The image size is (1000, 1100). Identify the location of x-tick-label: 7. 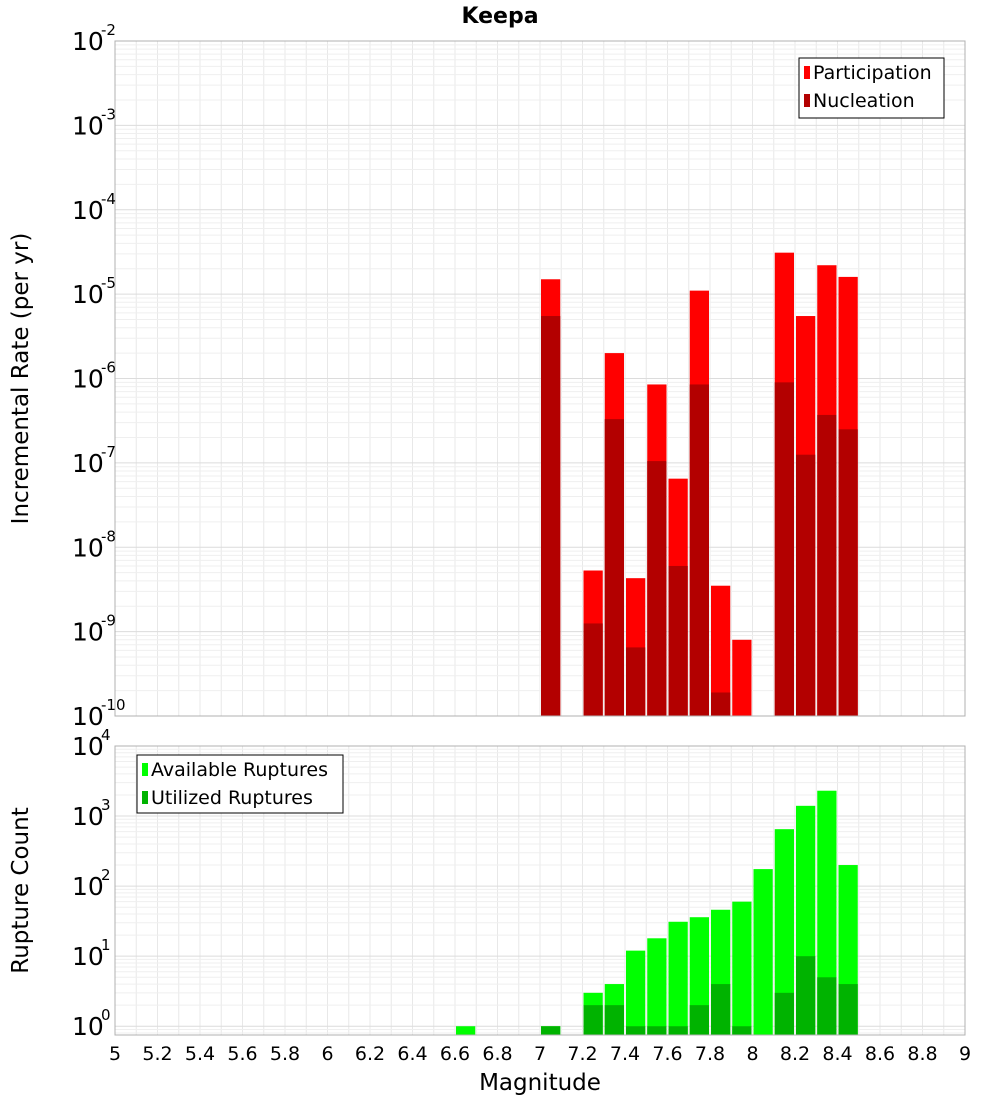
(540, 1054).